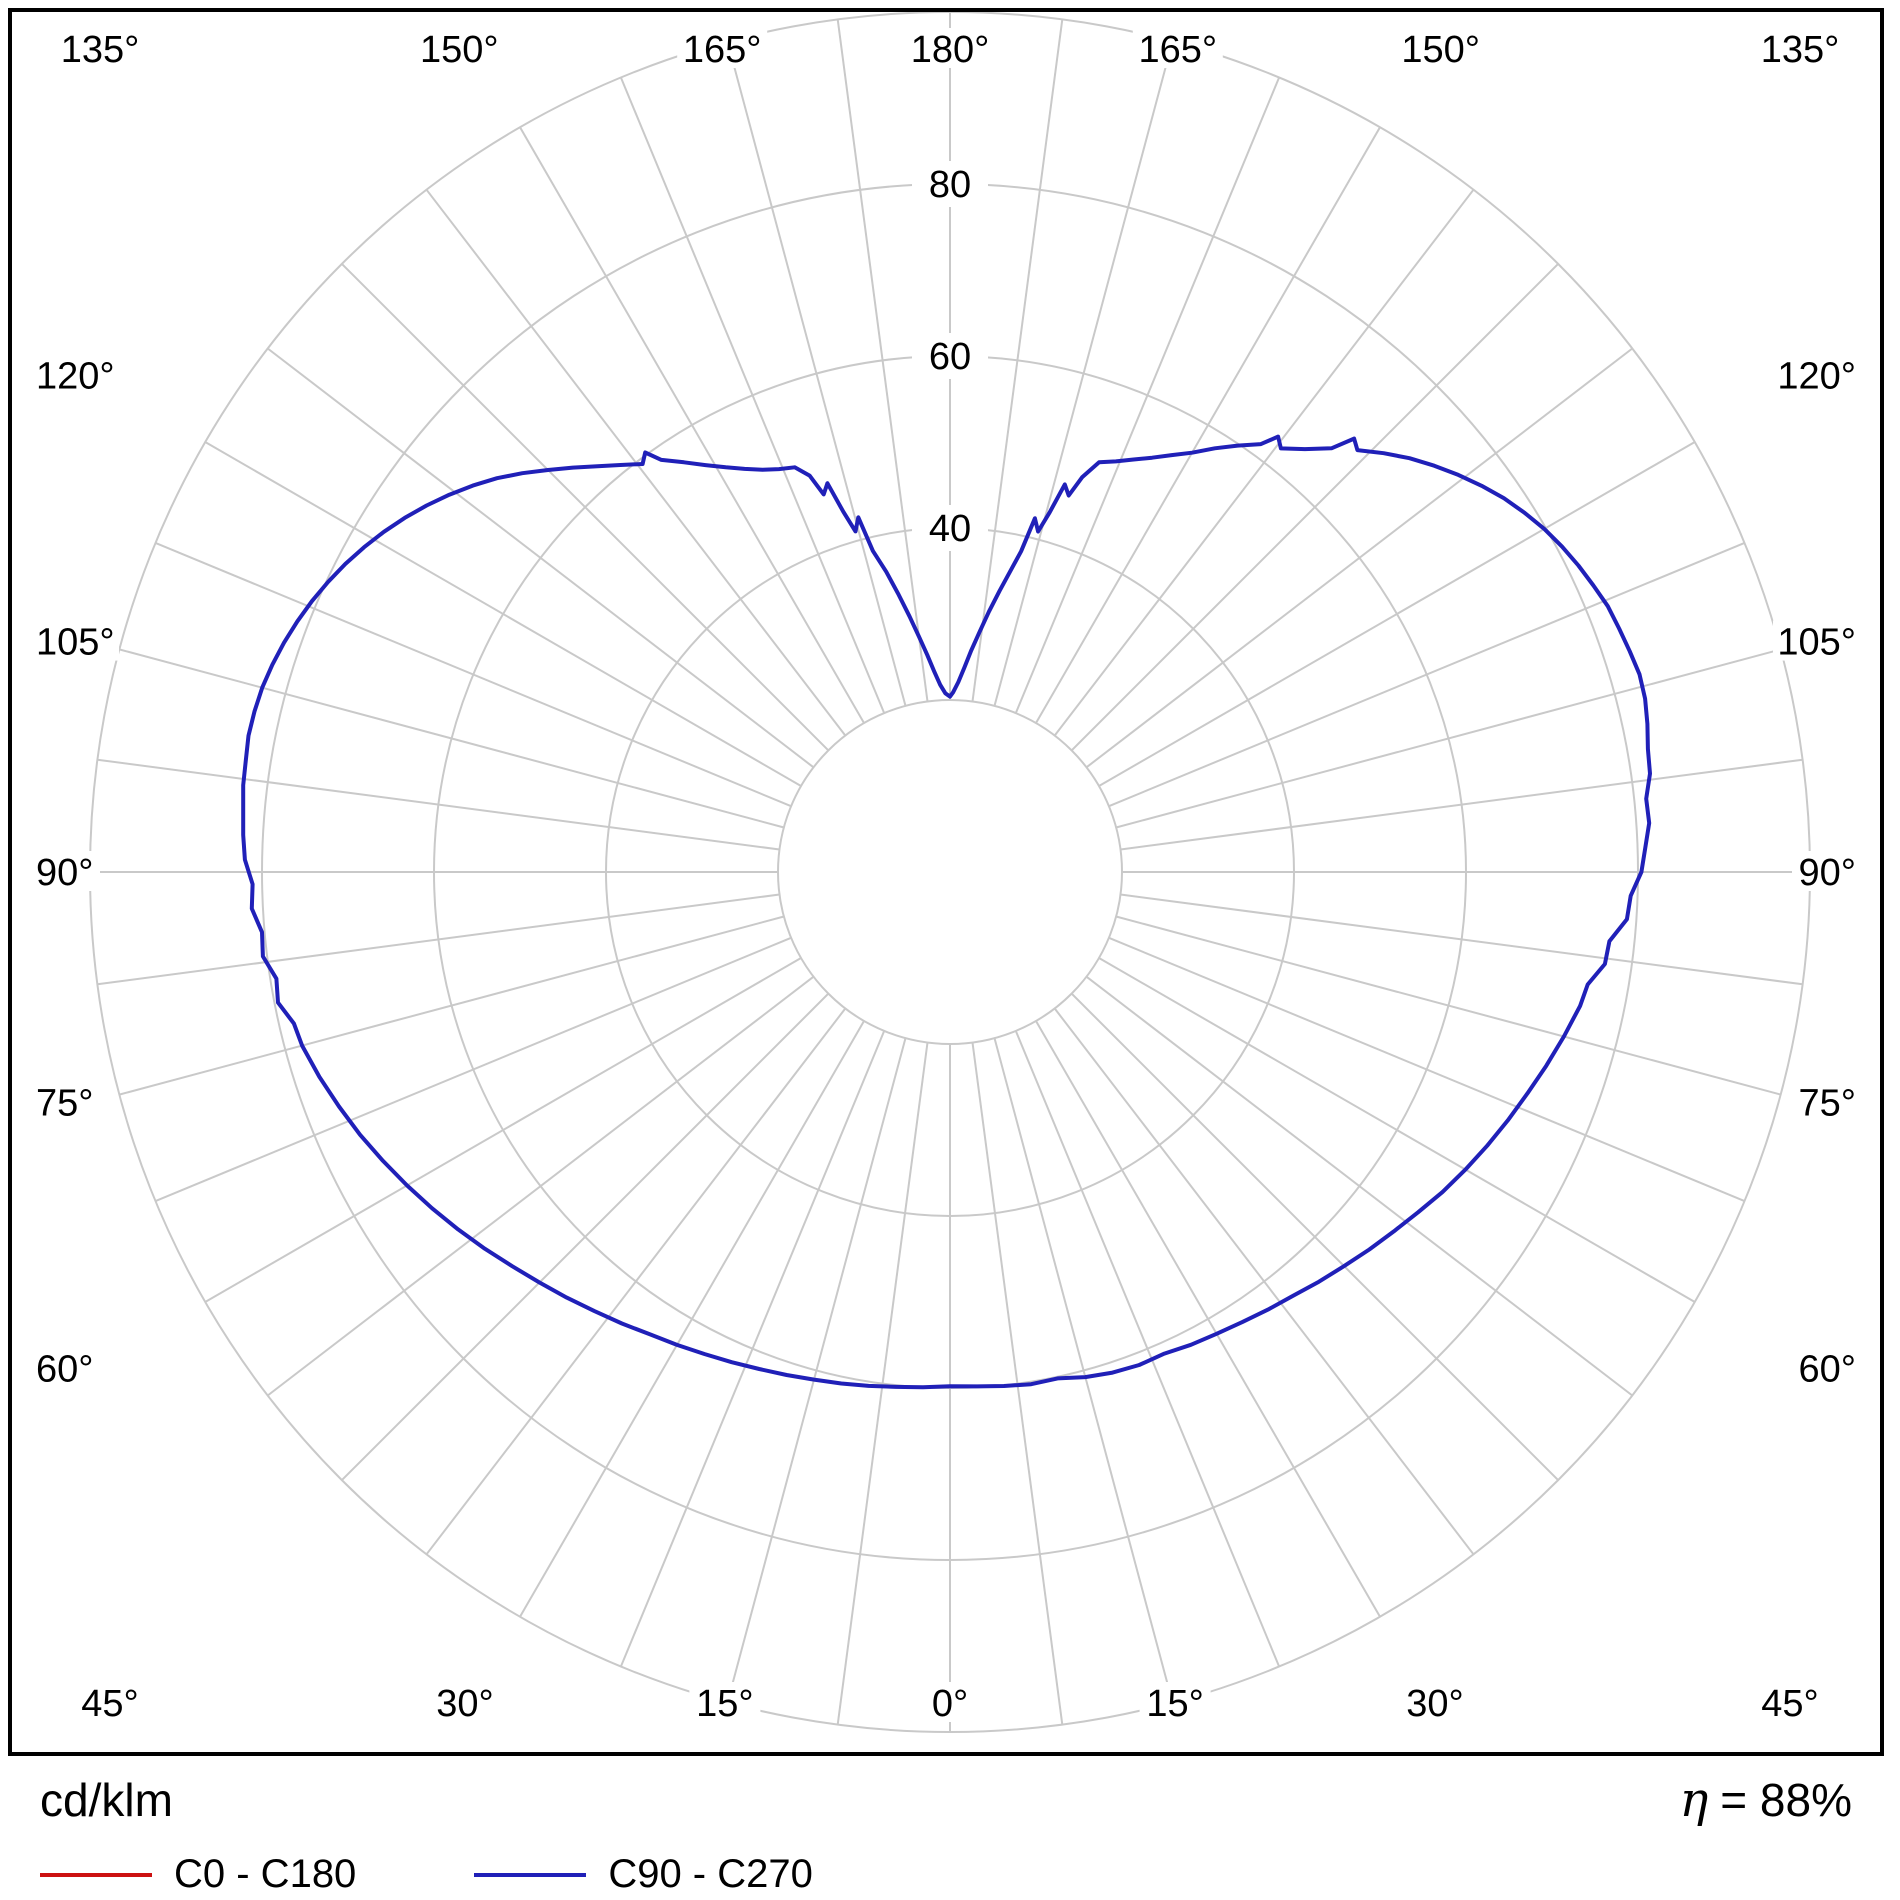 The image size is (1900, 1900). What do you see at coordinates (1694, 1800) in the screenshot?
I see `eta-symbol: η` at bounding box center [1694, 1800].